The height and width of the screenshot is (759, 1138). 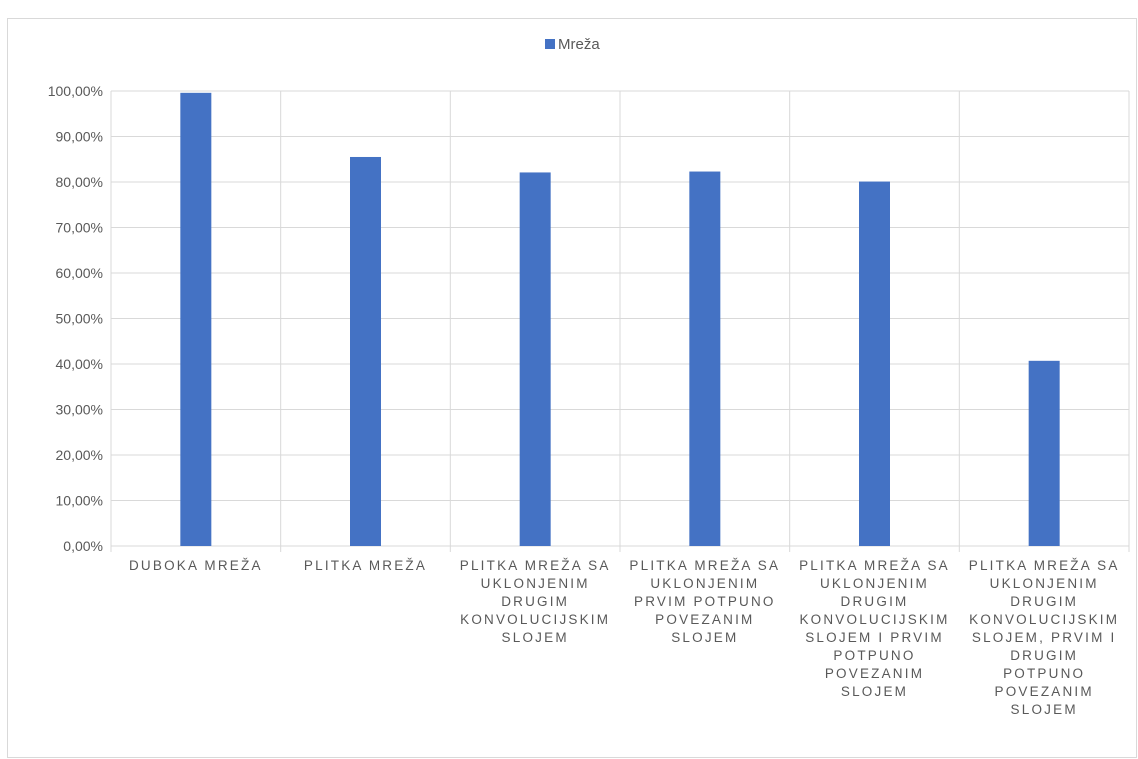 I want to click on x-category-label: PLITKA MREŽA, so click(x=365, y=565).